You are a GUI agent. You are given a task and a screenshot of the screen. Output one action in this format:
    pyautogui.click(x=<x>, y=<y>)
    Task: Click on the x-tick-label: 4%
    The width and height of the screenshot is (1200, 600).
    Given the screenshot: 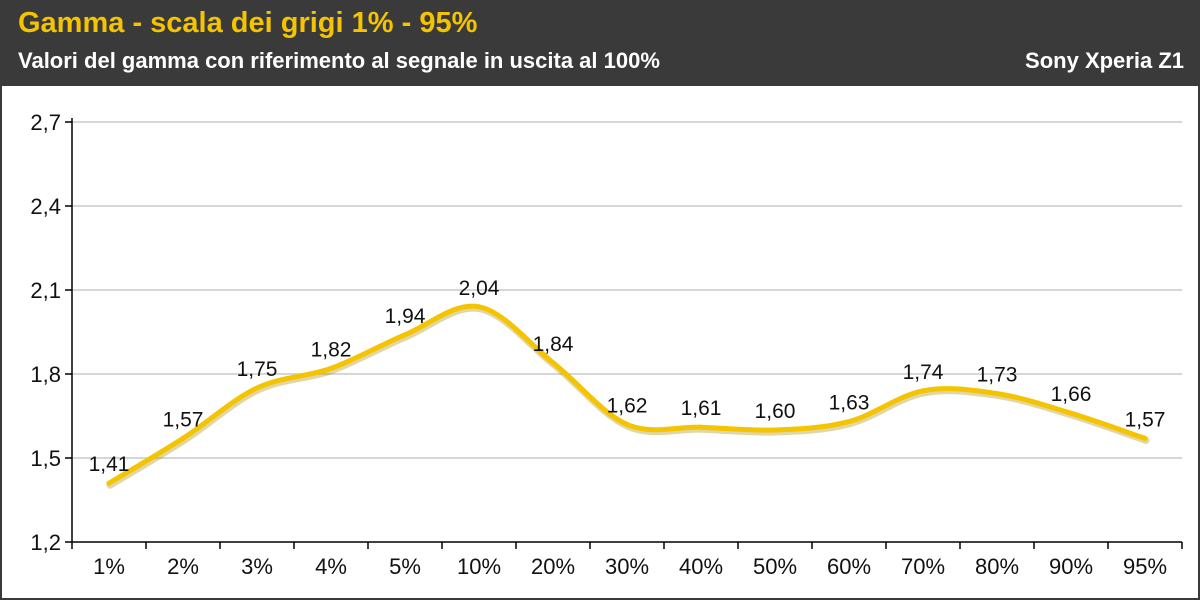 What is the action you would take?
    pyautogui.click(x=331, y=566)
    